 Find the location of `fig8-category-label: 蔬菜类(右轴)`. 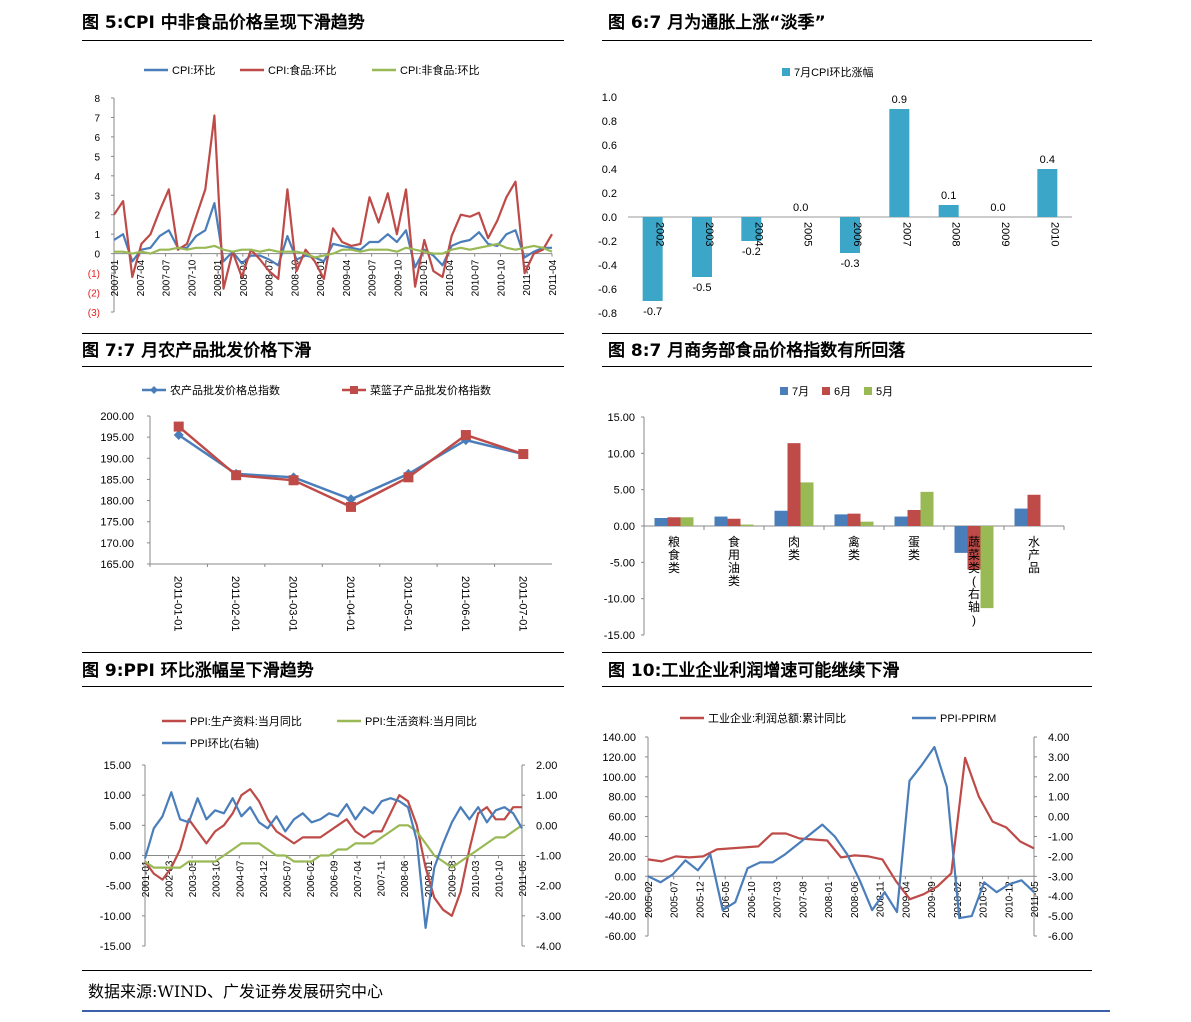

fig8-category-label: 蔬菜类(右轴) is located at coordinates (974, 581).